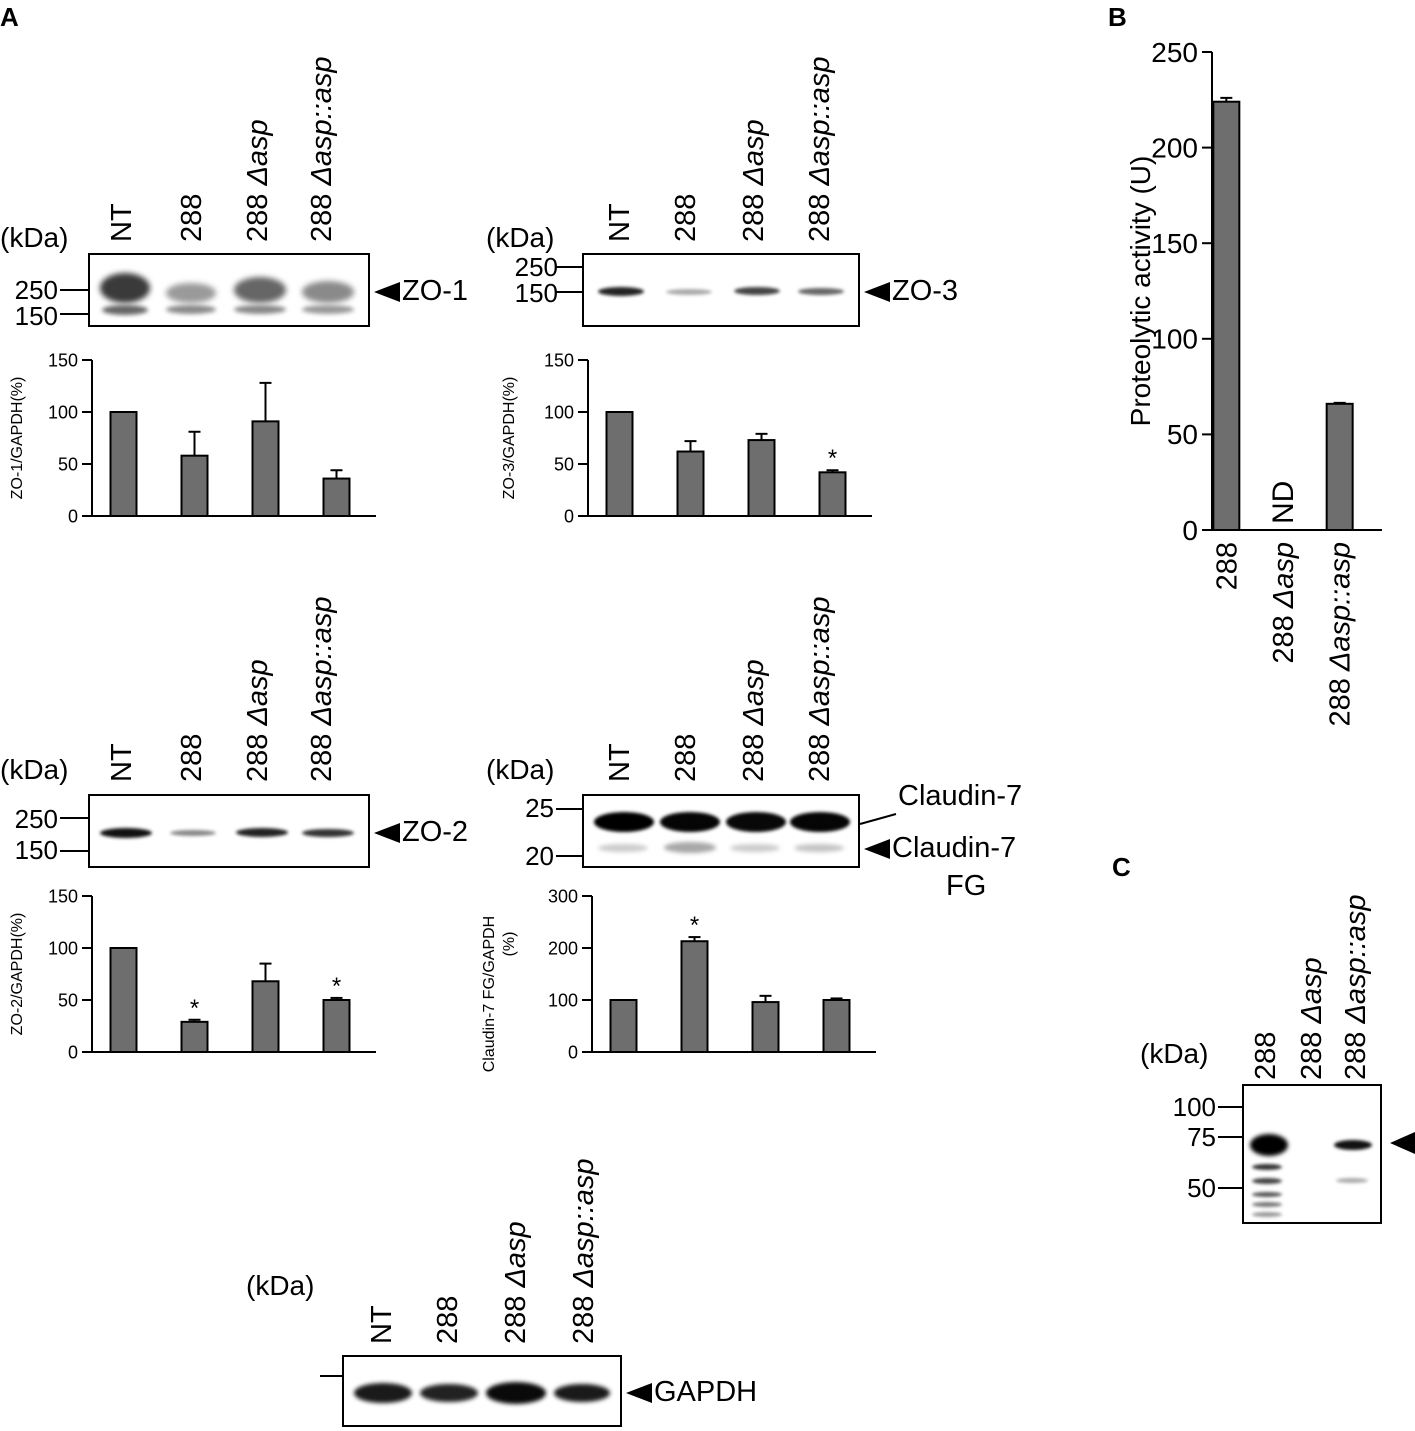 The width and height of the screenshot is (1415, 1431). I want to click on mw-marker: 50, so click(1201, 1188).